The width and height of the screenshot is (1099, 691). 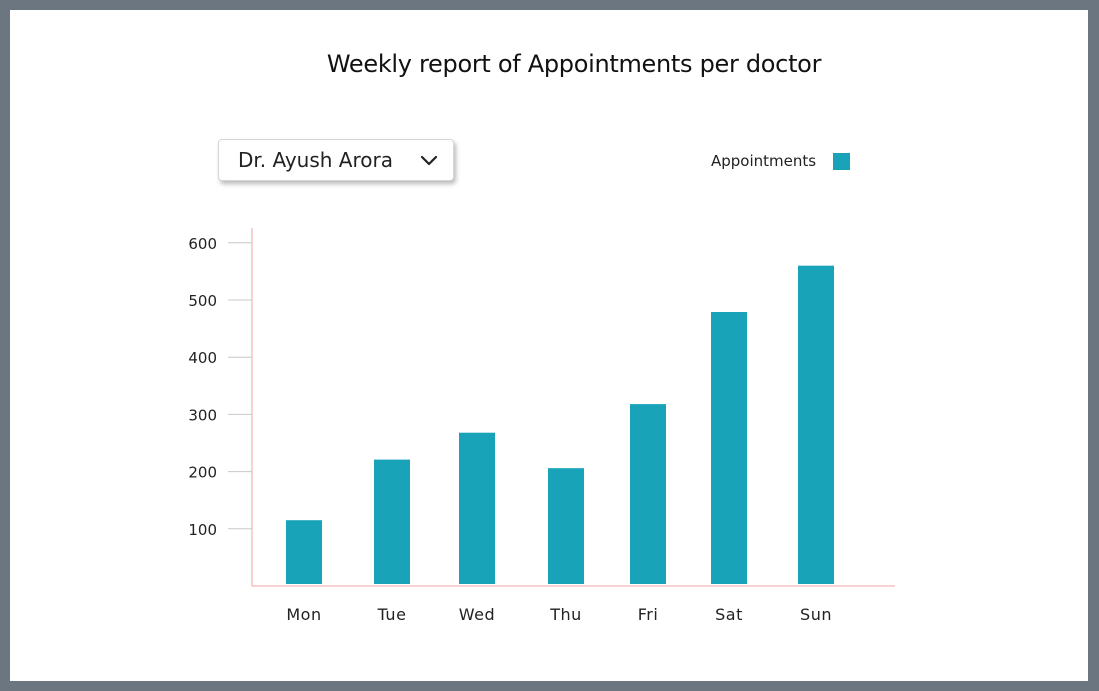 What do you see at coordinates (477, 508) in the screenshot?
I see `bar-wed` at bounding box center [477, 508].